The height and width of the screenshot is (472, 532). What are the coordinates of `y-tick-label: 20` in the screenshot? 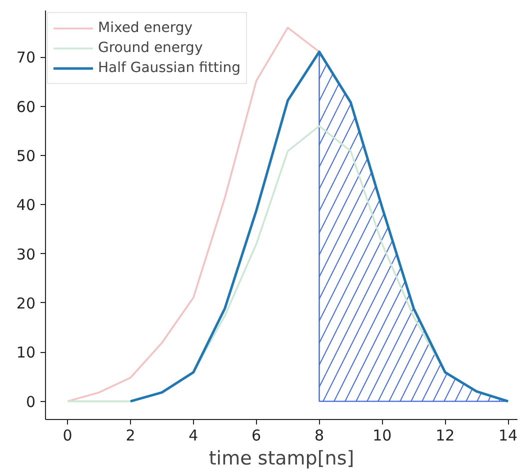 It's located at (26, 303).